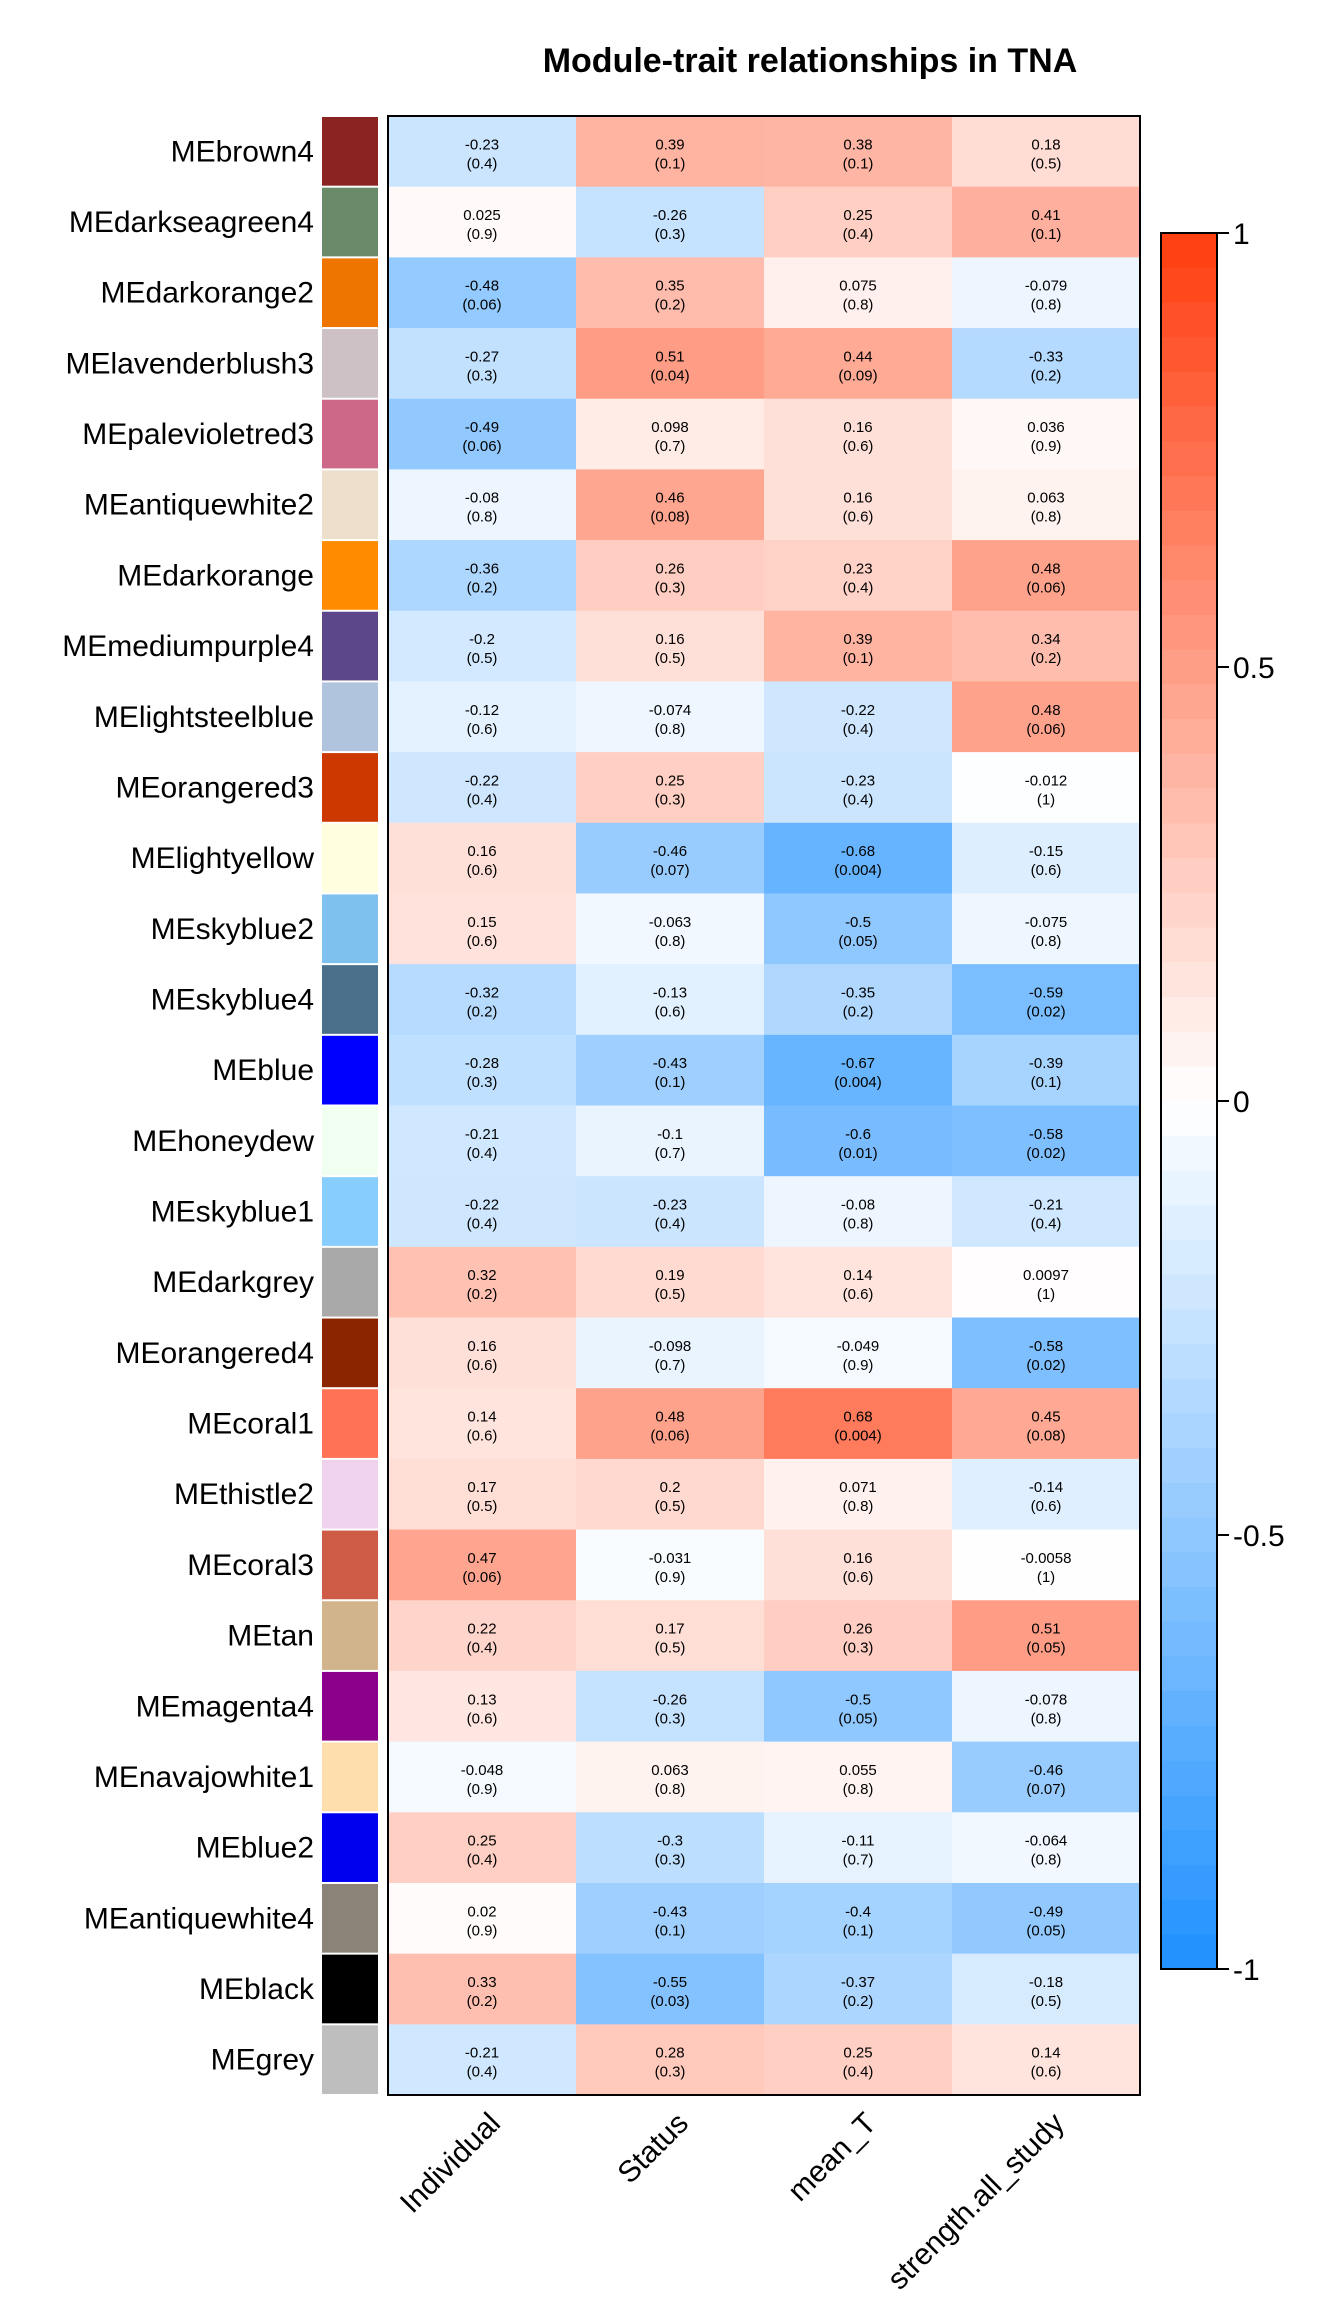 Image resolution: width=1344 pixels, height=2304 pixels. Describe the element at coordinates (669, 568) in the screenshot. I see `cell-correlation: 0.26` at that location.